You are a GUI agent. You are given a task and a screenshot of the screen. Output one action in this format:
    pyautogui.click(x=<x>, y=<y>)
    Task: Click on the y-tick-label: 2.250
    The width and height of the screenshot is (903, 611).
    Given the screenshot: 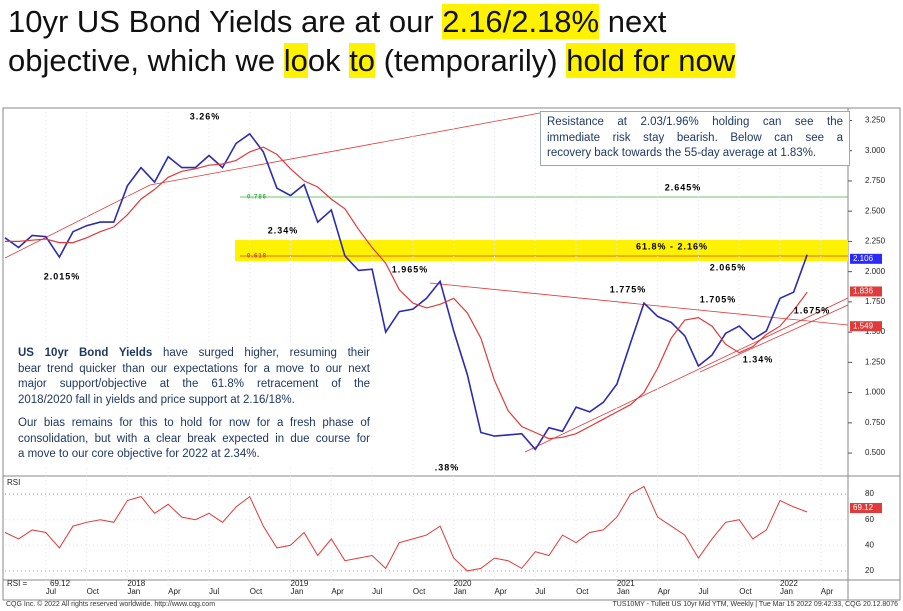 What is the action you would take?
    pyautogui.click(x=875, y=241)
    